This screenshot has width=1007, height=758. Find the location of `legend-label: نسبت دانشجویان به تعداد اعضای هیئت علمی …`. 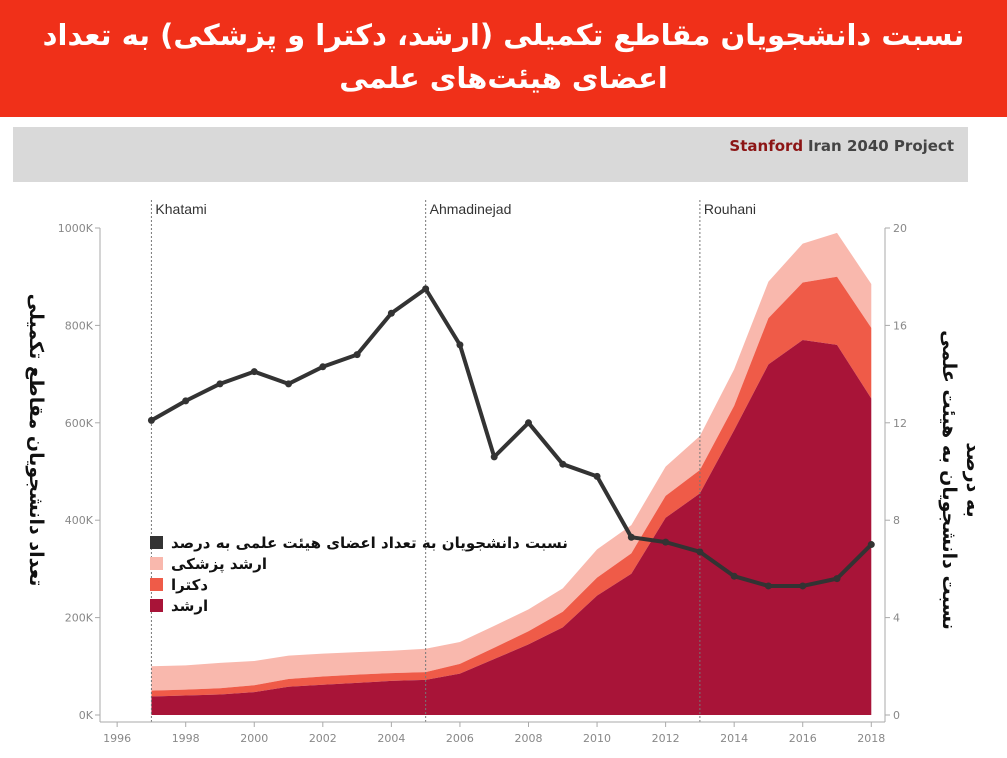

legend-label: نسبت دانشجویان به تعداد اعضای هیئت علمی … is located at coordinates (369, 542).